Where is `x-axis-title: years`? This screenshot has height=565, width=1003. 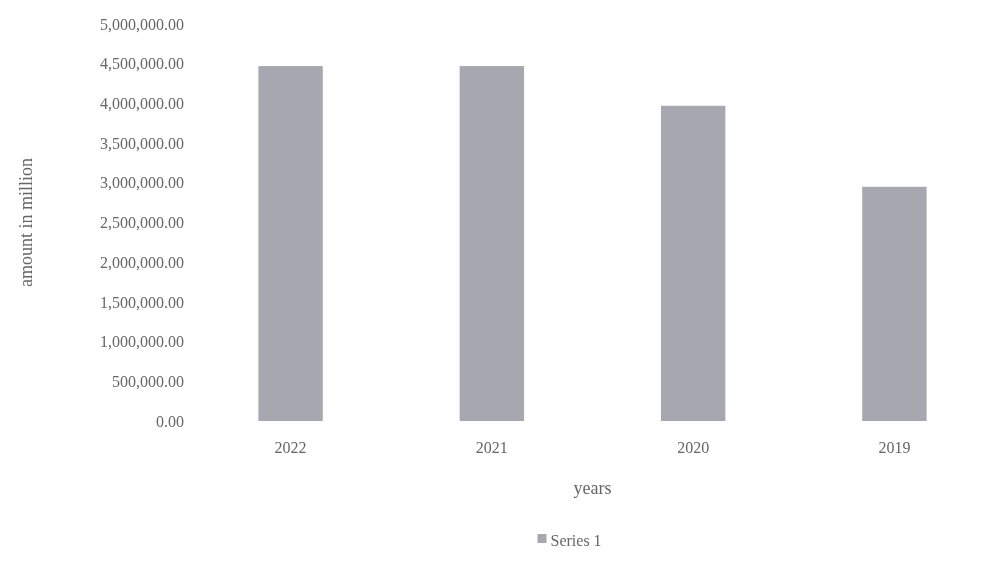 x-axis-title: years is located at coordinates (592, 488).